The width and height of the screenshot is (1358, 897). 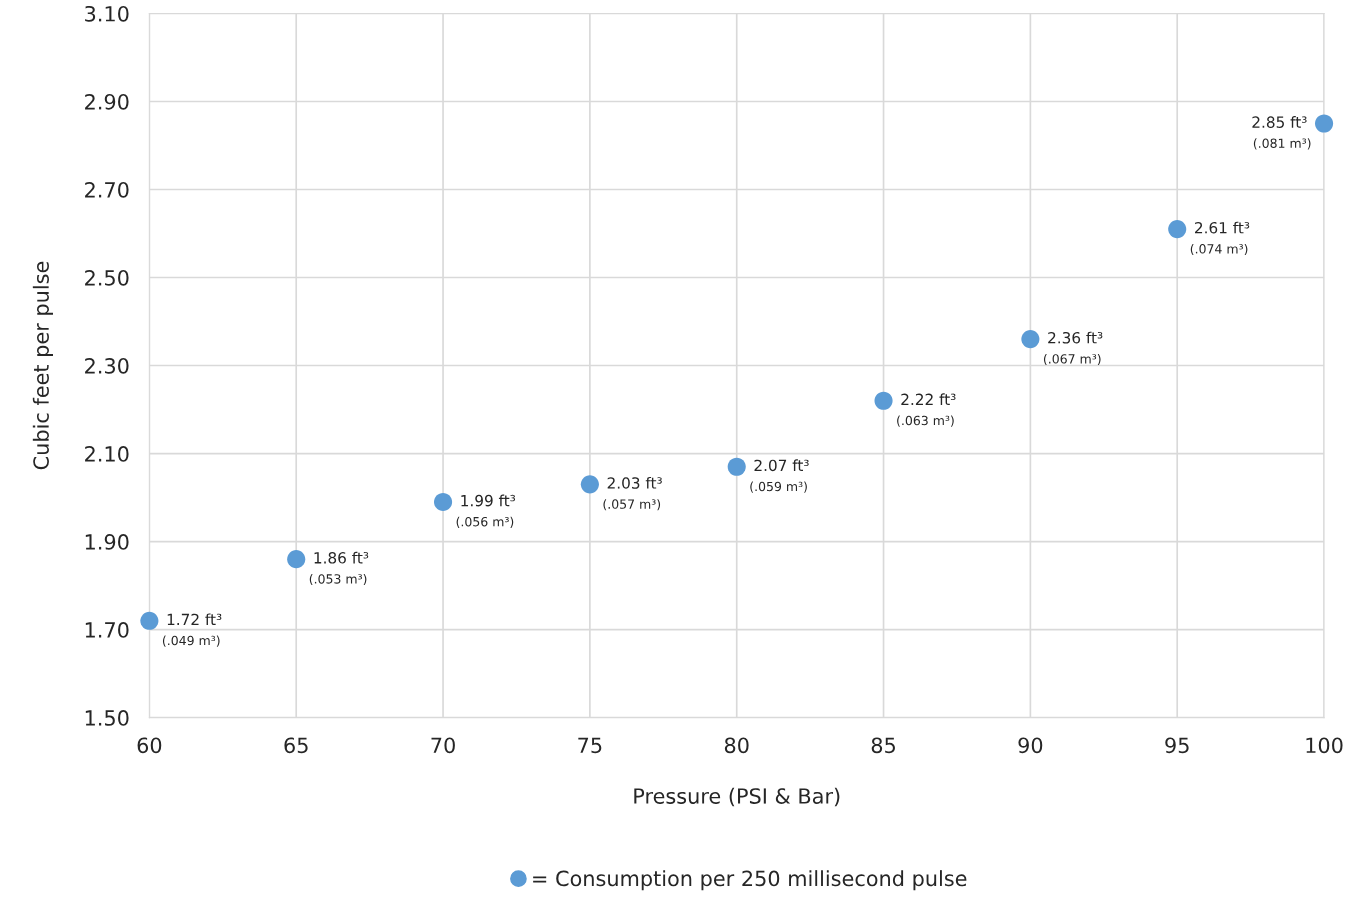 What do you see at coordinates (1177, 745) in the screenshot?
I see `x-tick-label: 95` at bounding box center [1177, 745].